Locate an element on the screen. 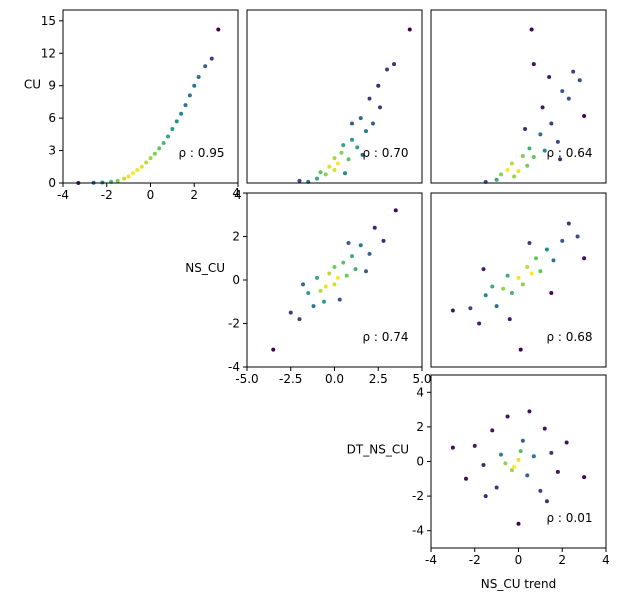  y-tick-label: 12 is located at coordinates (48, 53).